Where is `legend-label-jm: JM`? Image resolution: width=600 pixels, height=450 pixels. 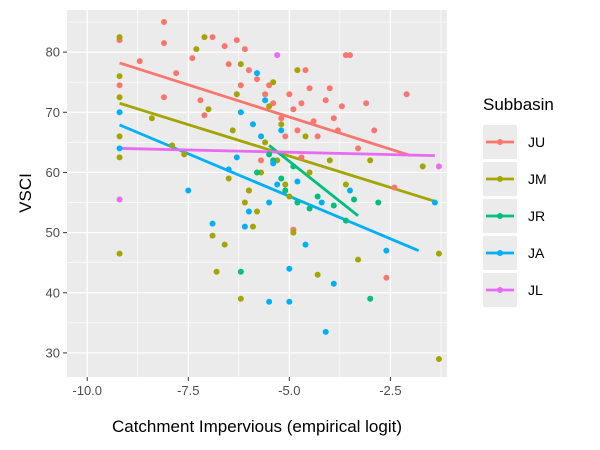
legend-label-jm: JM is located at coordinates (537, 179).